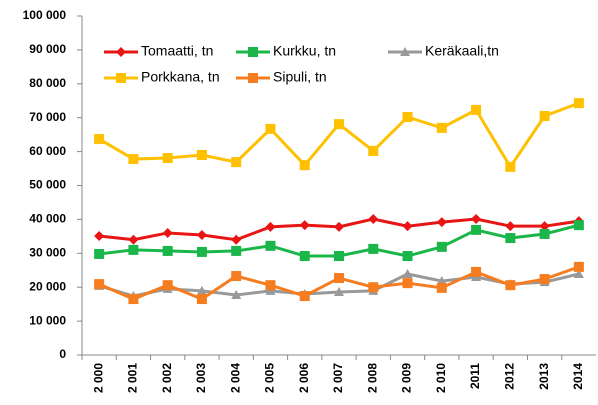 The image size is (598, 405). I want to click on x-tick-label: 2 009, so click(407, 378).